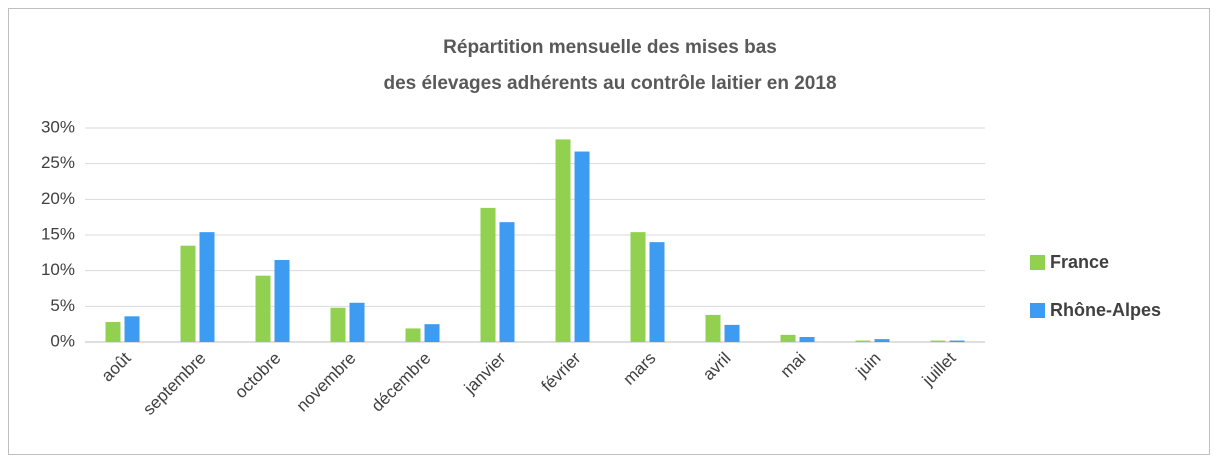 The height and width of the screenshot is (469, 1219). What do you see at coordinates (58, 162) in the screenshot?
I see `y-tick-label: 25%` at bounding box center [58, 162].